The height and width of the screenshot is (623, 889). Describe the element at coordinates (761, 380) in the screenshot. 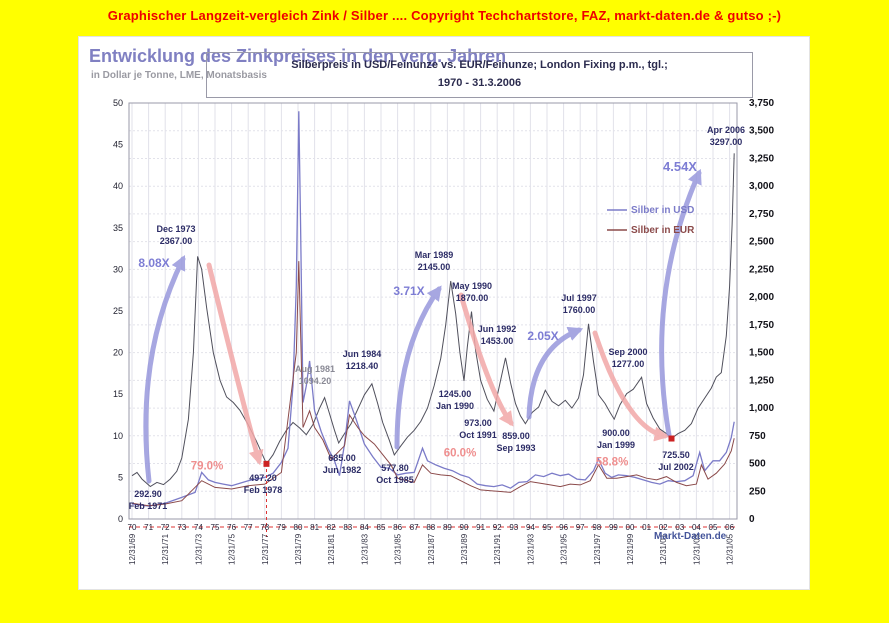

I see `right-axis-tick: 1,250` at that location.